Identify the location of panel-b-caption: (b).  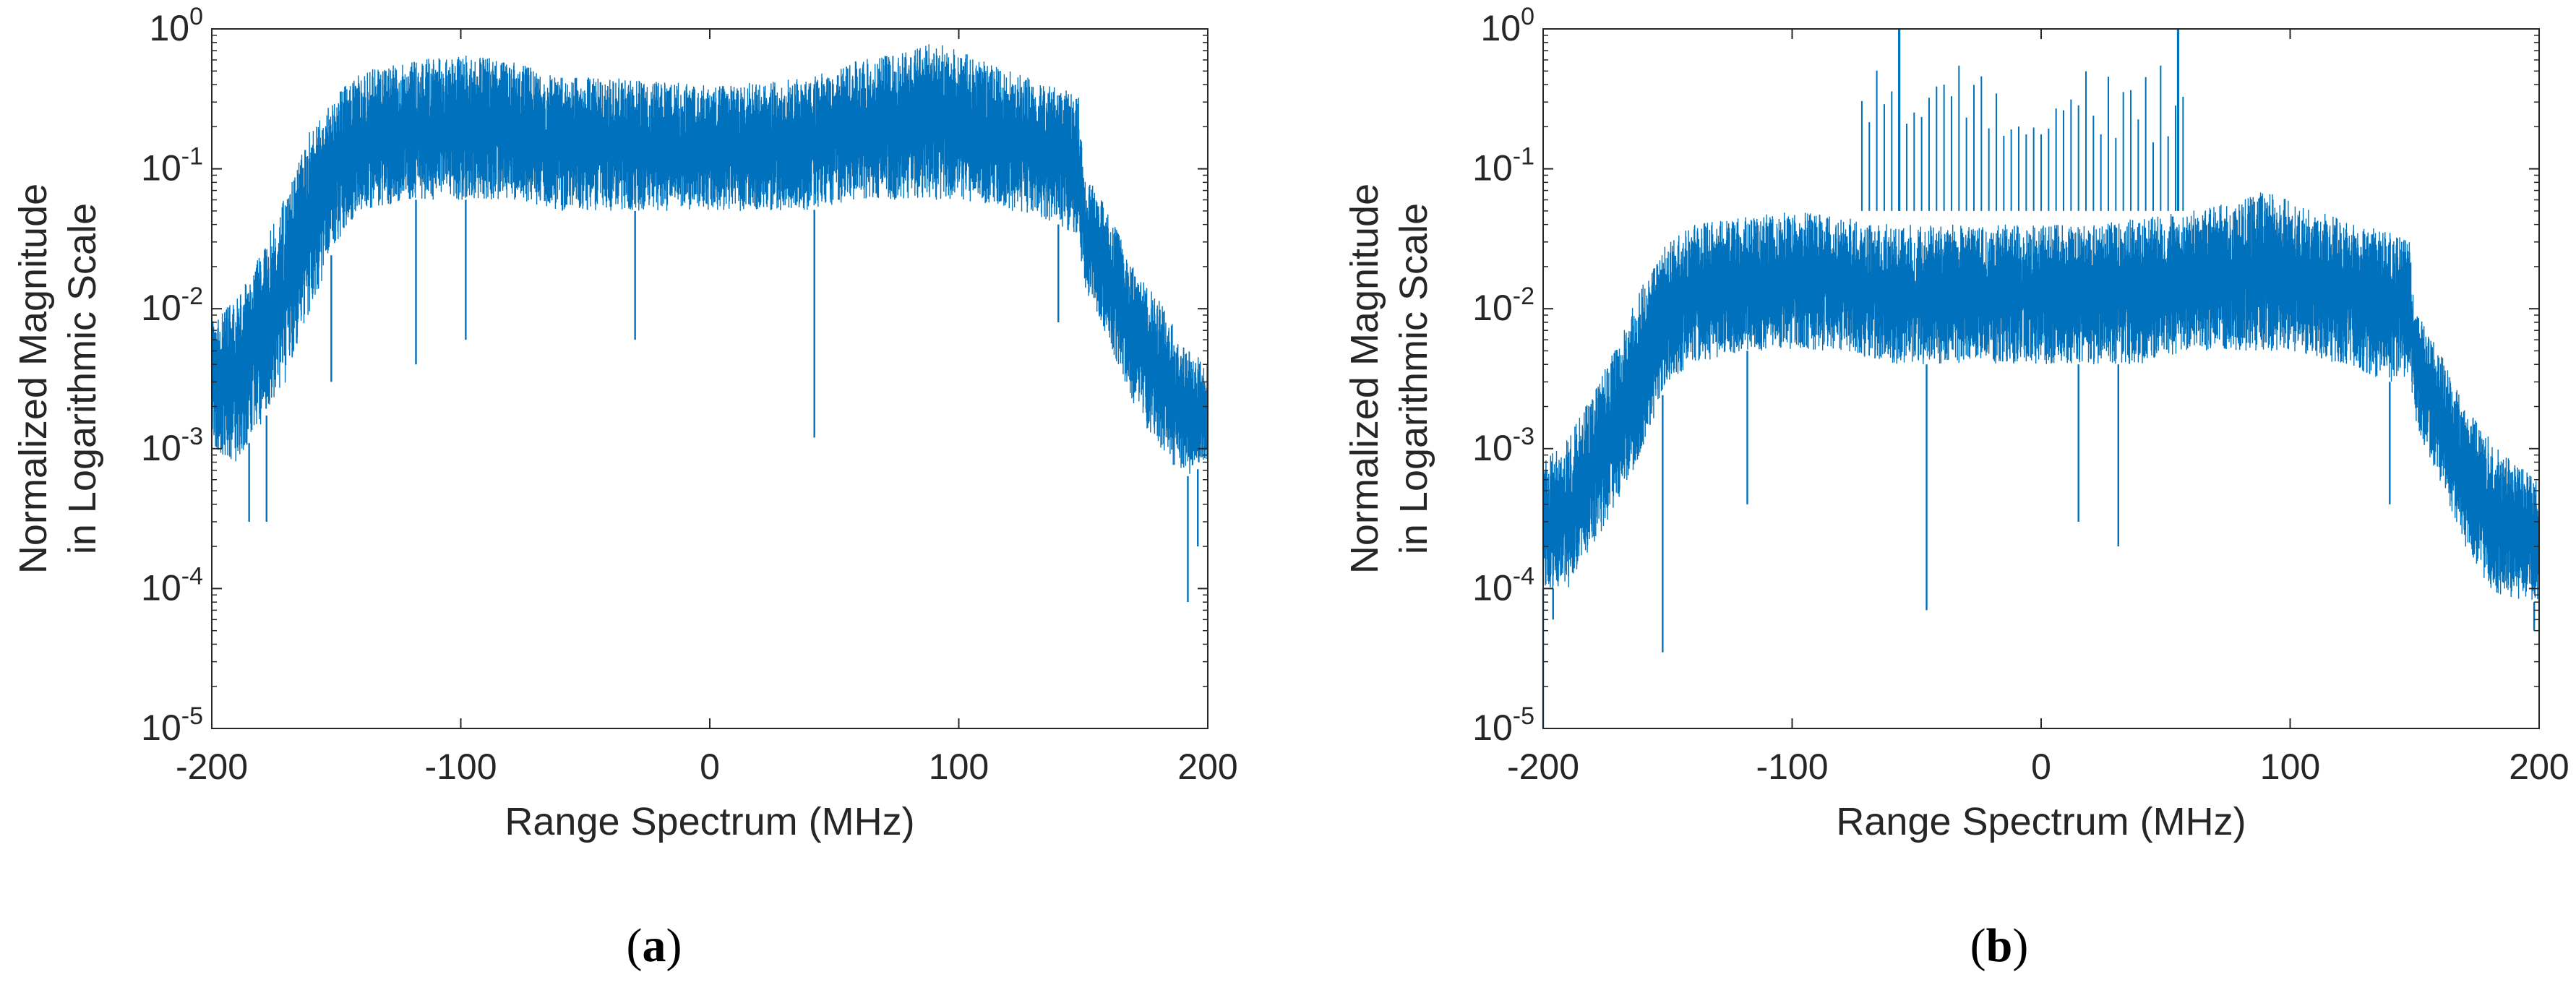
(2000, 945).